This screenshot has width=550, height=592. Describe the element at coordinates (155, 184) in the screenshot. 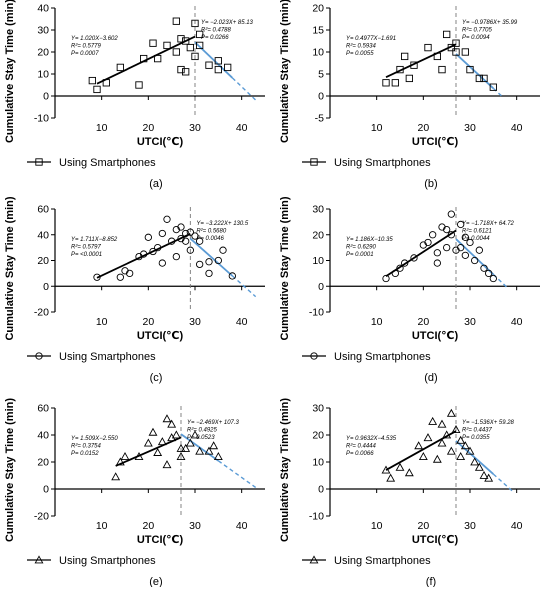

I see `panel-label: (a)` at that location.